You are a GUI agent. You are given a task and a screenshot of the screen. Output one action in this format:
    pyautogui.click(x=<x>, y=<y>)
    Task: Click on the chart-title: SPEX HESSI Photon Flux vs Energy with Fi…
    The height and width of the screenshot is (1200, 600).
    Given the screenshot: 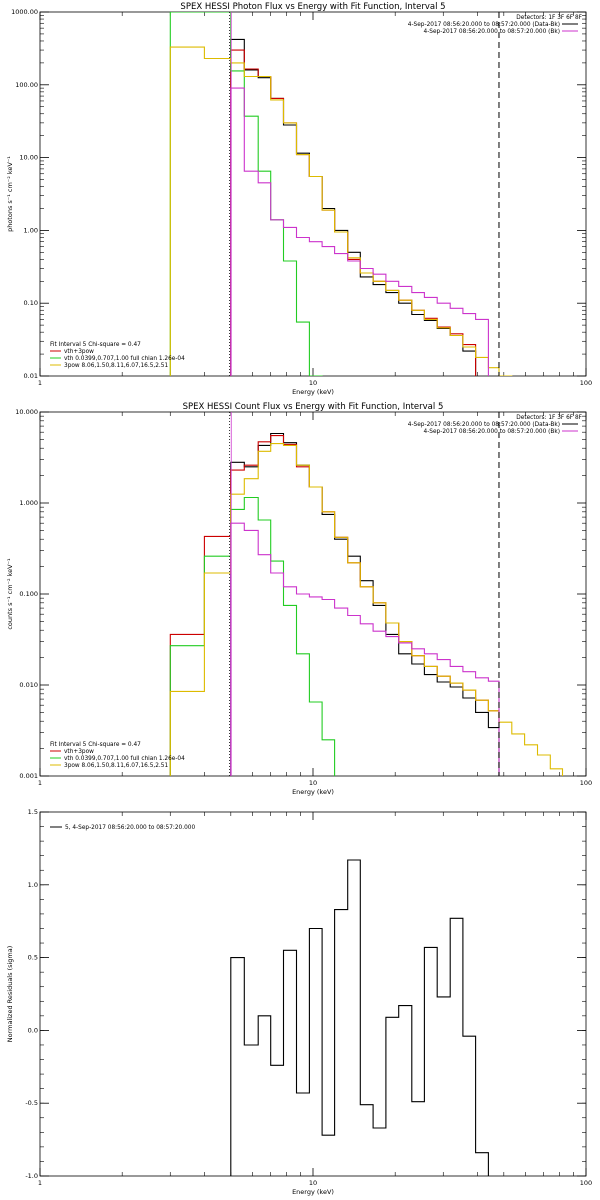 What is the action you would take?
    pyautogui.click(x=312, y=7)
    